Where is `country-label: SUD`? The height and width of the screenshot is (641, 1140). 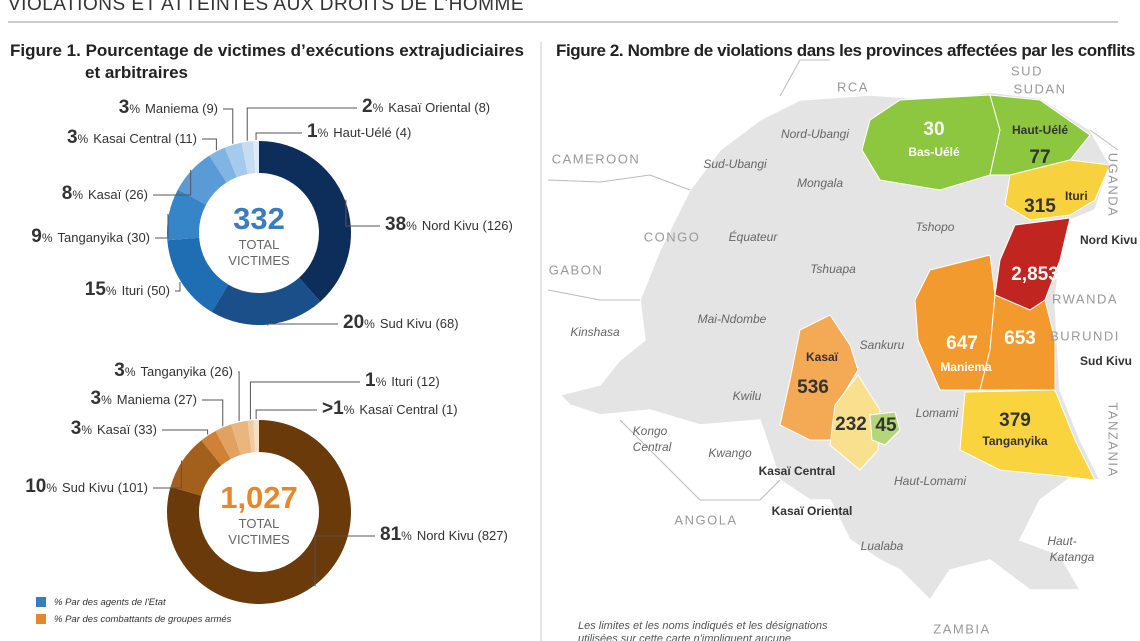
country-label: SUD is located at coordinates (1027, 70).